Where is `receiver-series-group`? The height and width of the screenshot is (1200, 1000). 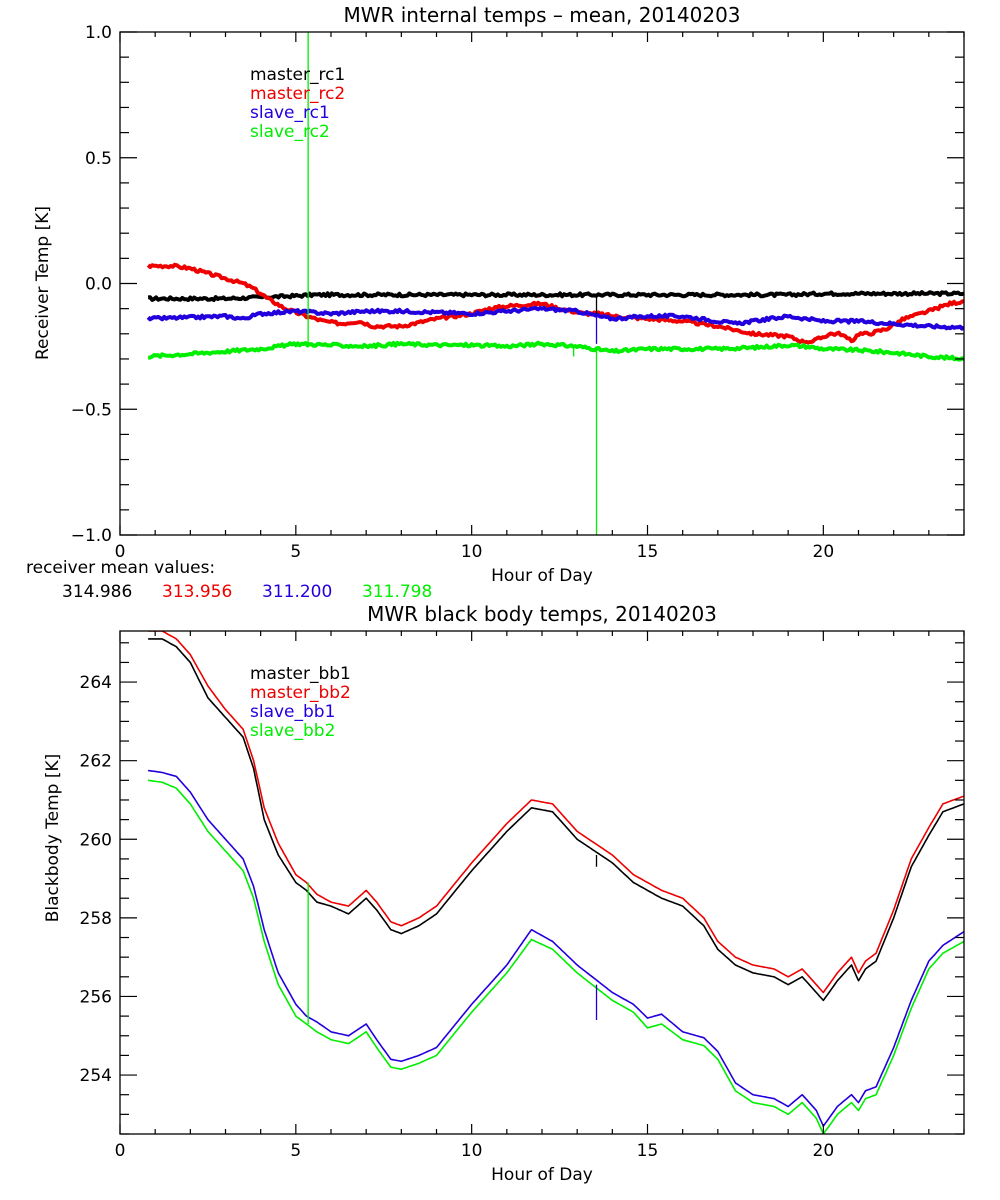
receiver-series-group is located at coordinates (555, 312).